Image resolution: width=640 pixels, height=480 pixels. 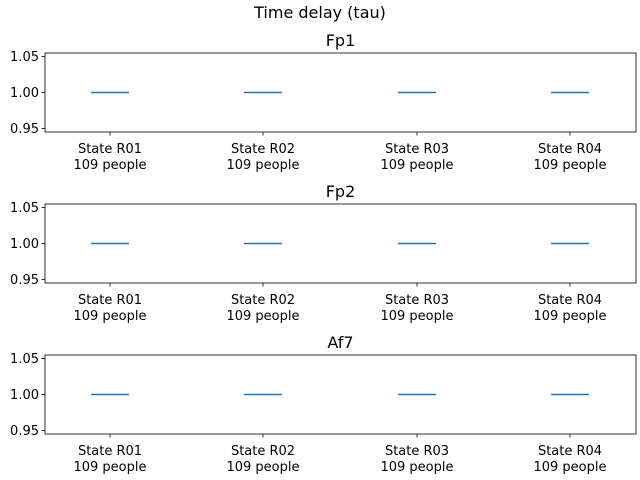 I want to click on figure-suptitle: Time delay (tau), so click(x=319, y=12).